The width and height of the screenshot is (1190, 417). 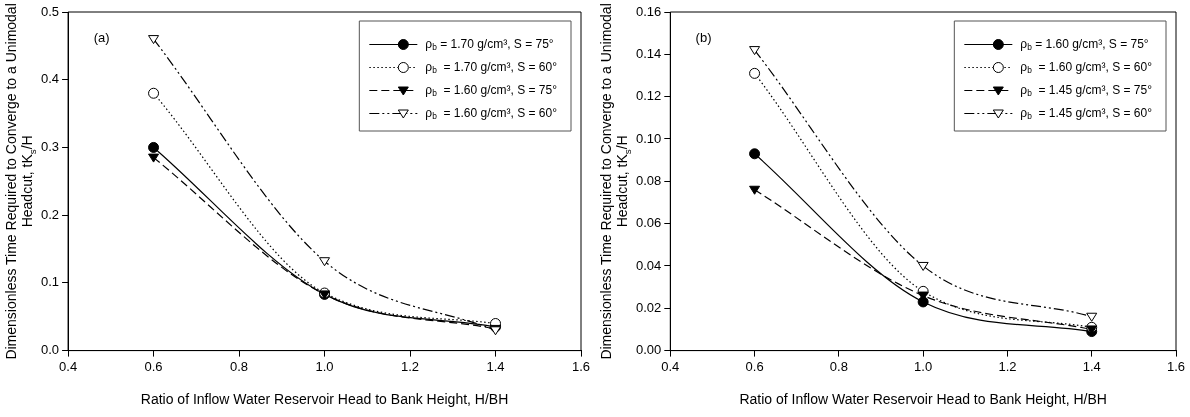 I want to click on annotation: (a), so click(x=101, y=37).